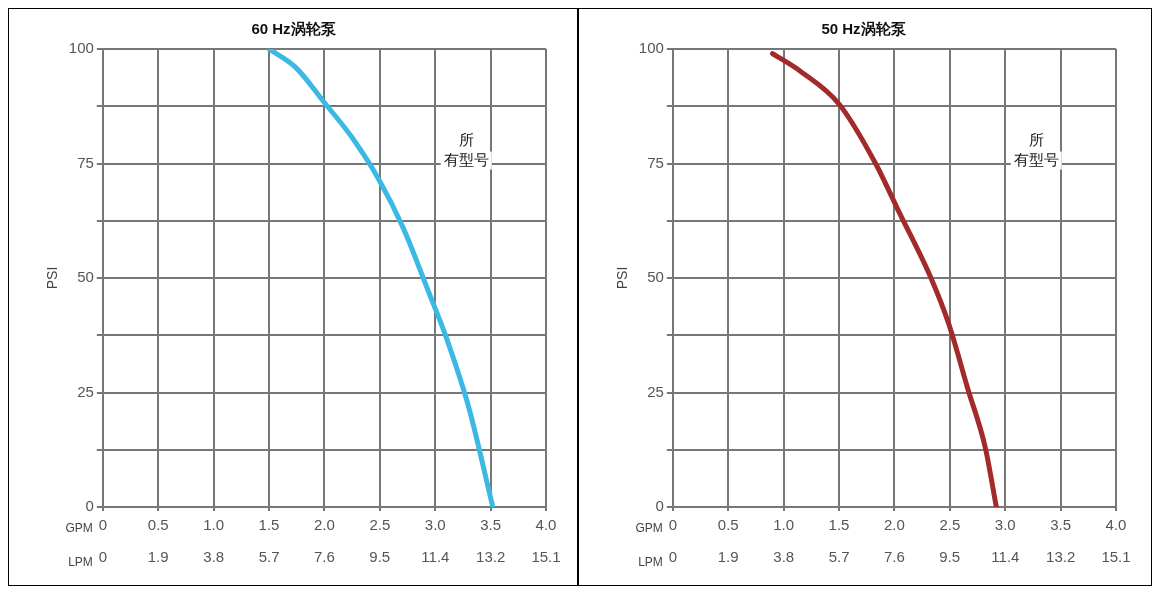 The image size is (1154, 595). What do you see at coordinates (294, 29) in the screenshot?
I see `chart-title: 60 Hz涡轮泵` at bounding box center [294, 29].